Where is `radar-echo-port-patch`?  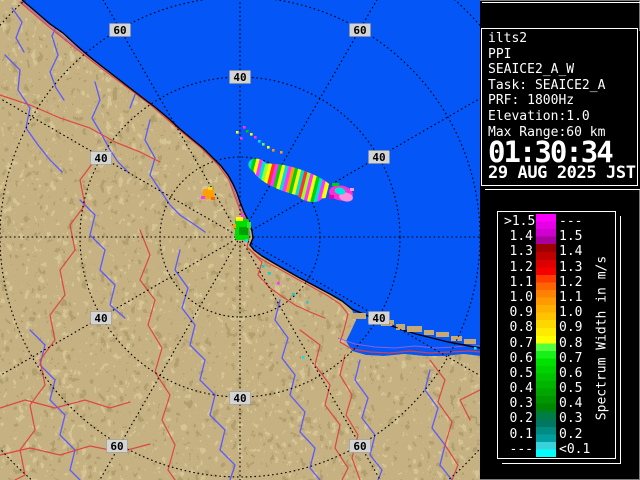
radar-echo-port-patch is located at coordinates (208, 193).